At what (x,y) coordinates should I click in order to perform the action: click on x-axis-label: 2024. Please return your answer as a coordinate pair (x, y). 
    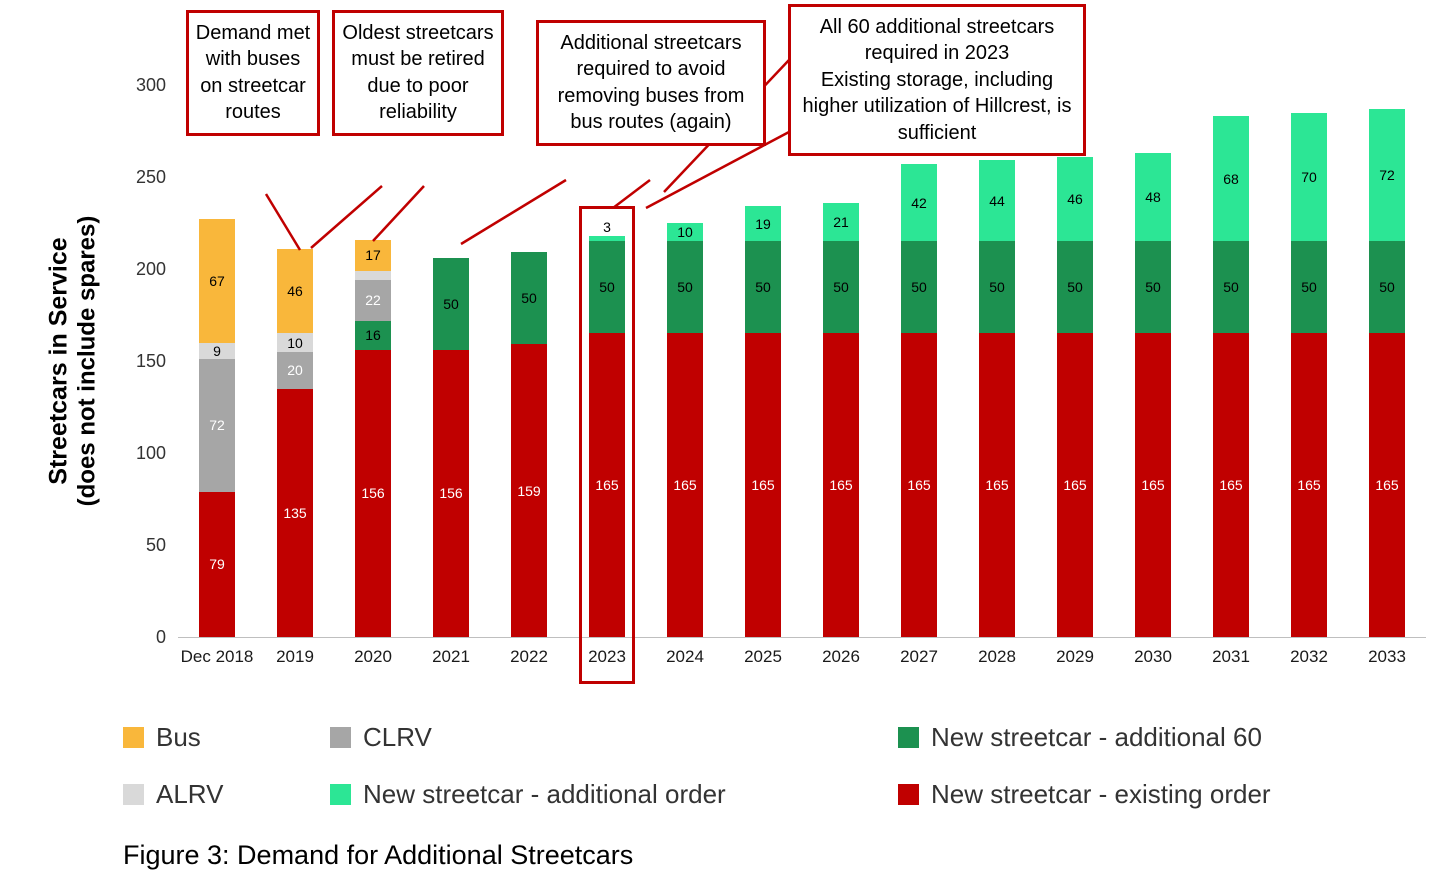
    Looking at the image, I should click on (685, 656).